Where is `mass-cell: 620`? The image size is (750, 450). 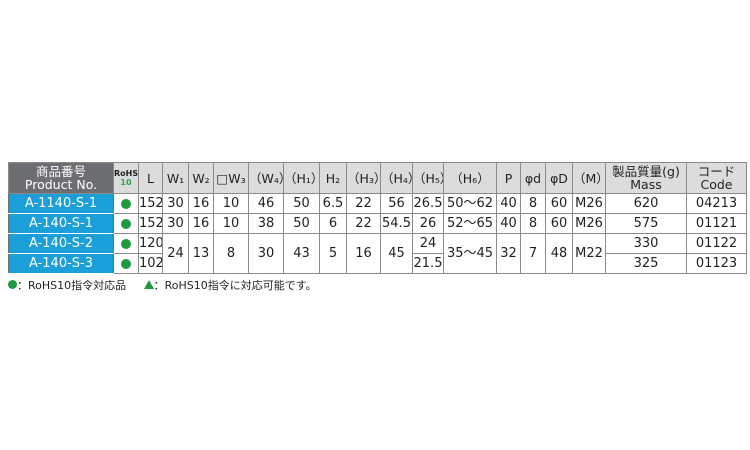 mass-cell: 620 is located at coordinates (646, 203).